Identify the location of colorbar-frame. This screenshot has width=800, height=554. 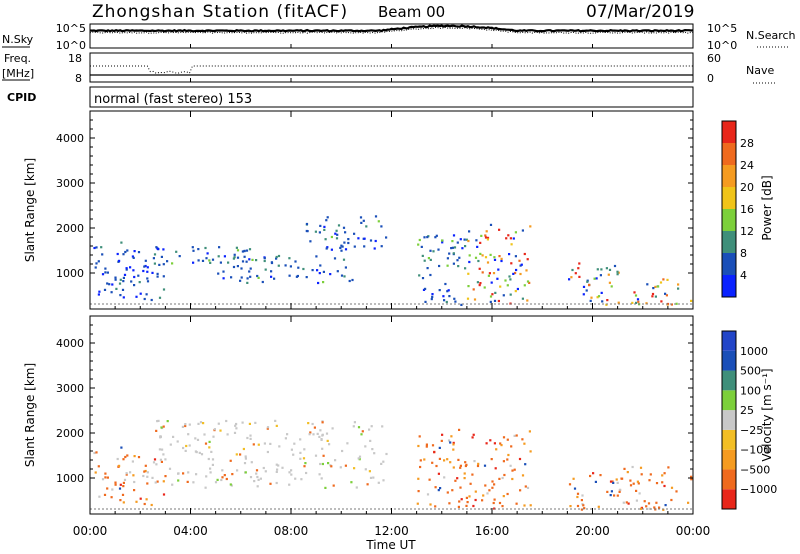
(729, 420).